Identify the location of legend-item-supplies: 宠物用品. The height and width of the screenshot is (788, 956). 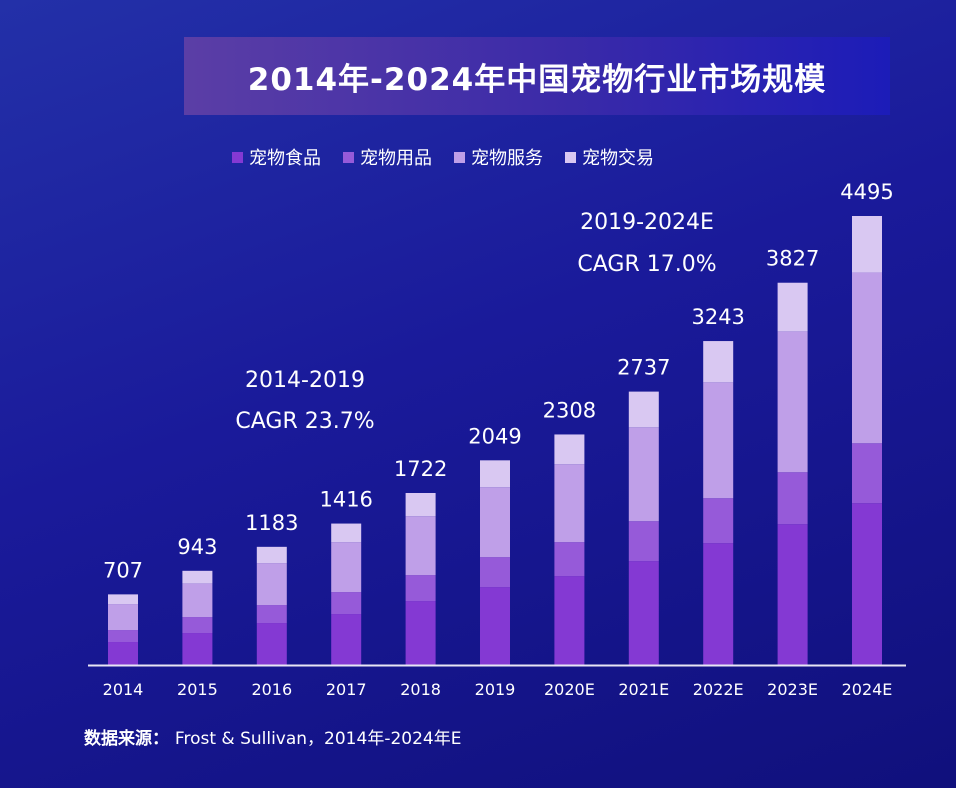
(387, 157).